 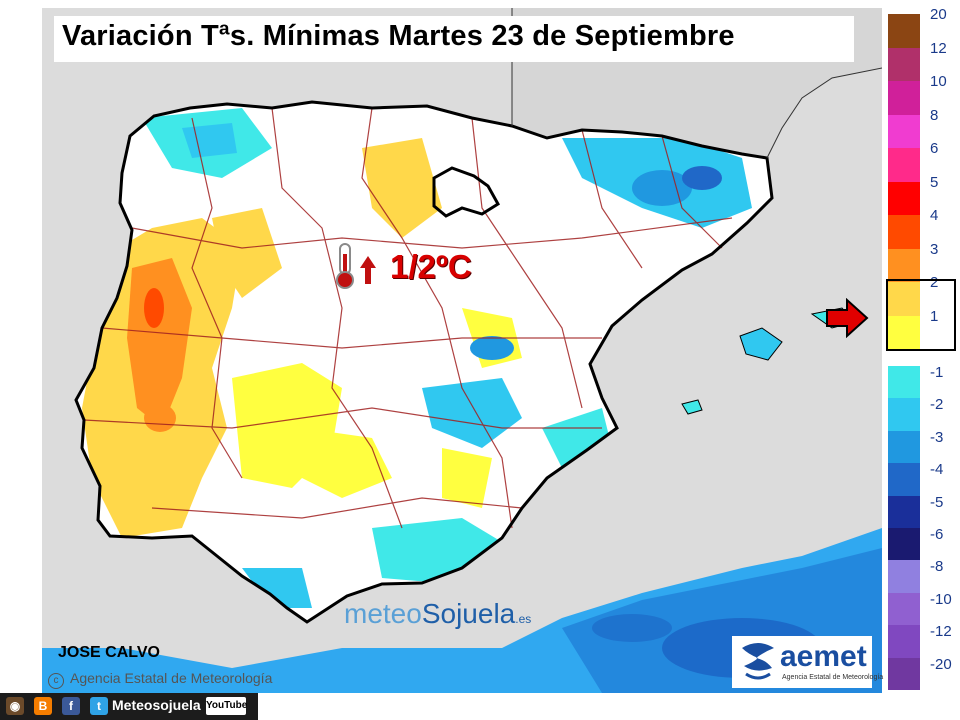 I want to click on copyright-icon: c, so click(x=56, y=681).